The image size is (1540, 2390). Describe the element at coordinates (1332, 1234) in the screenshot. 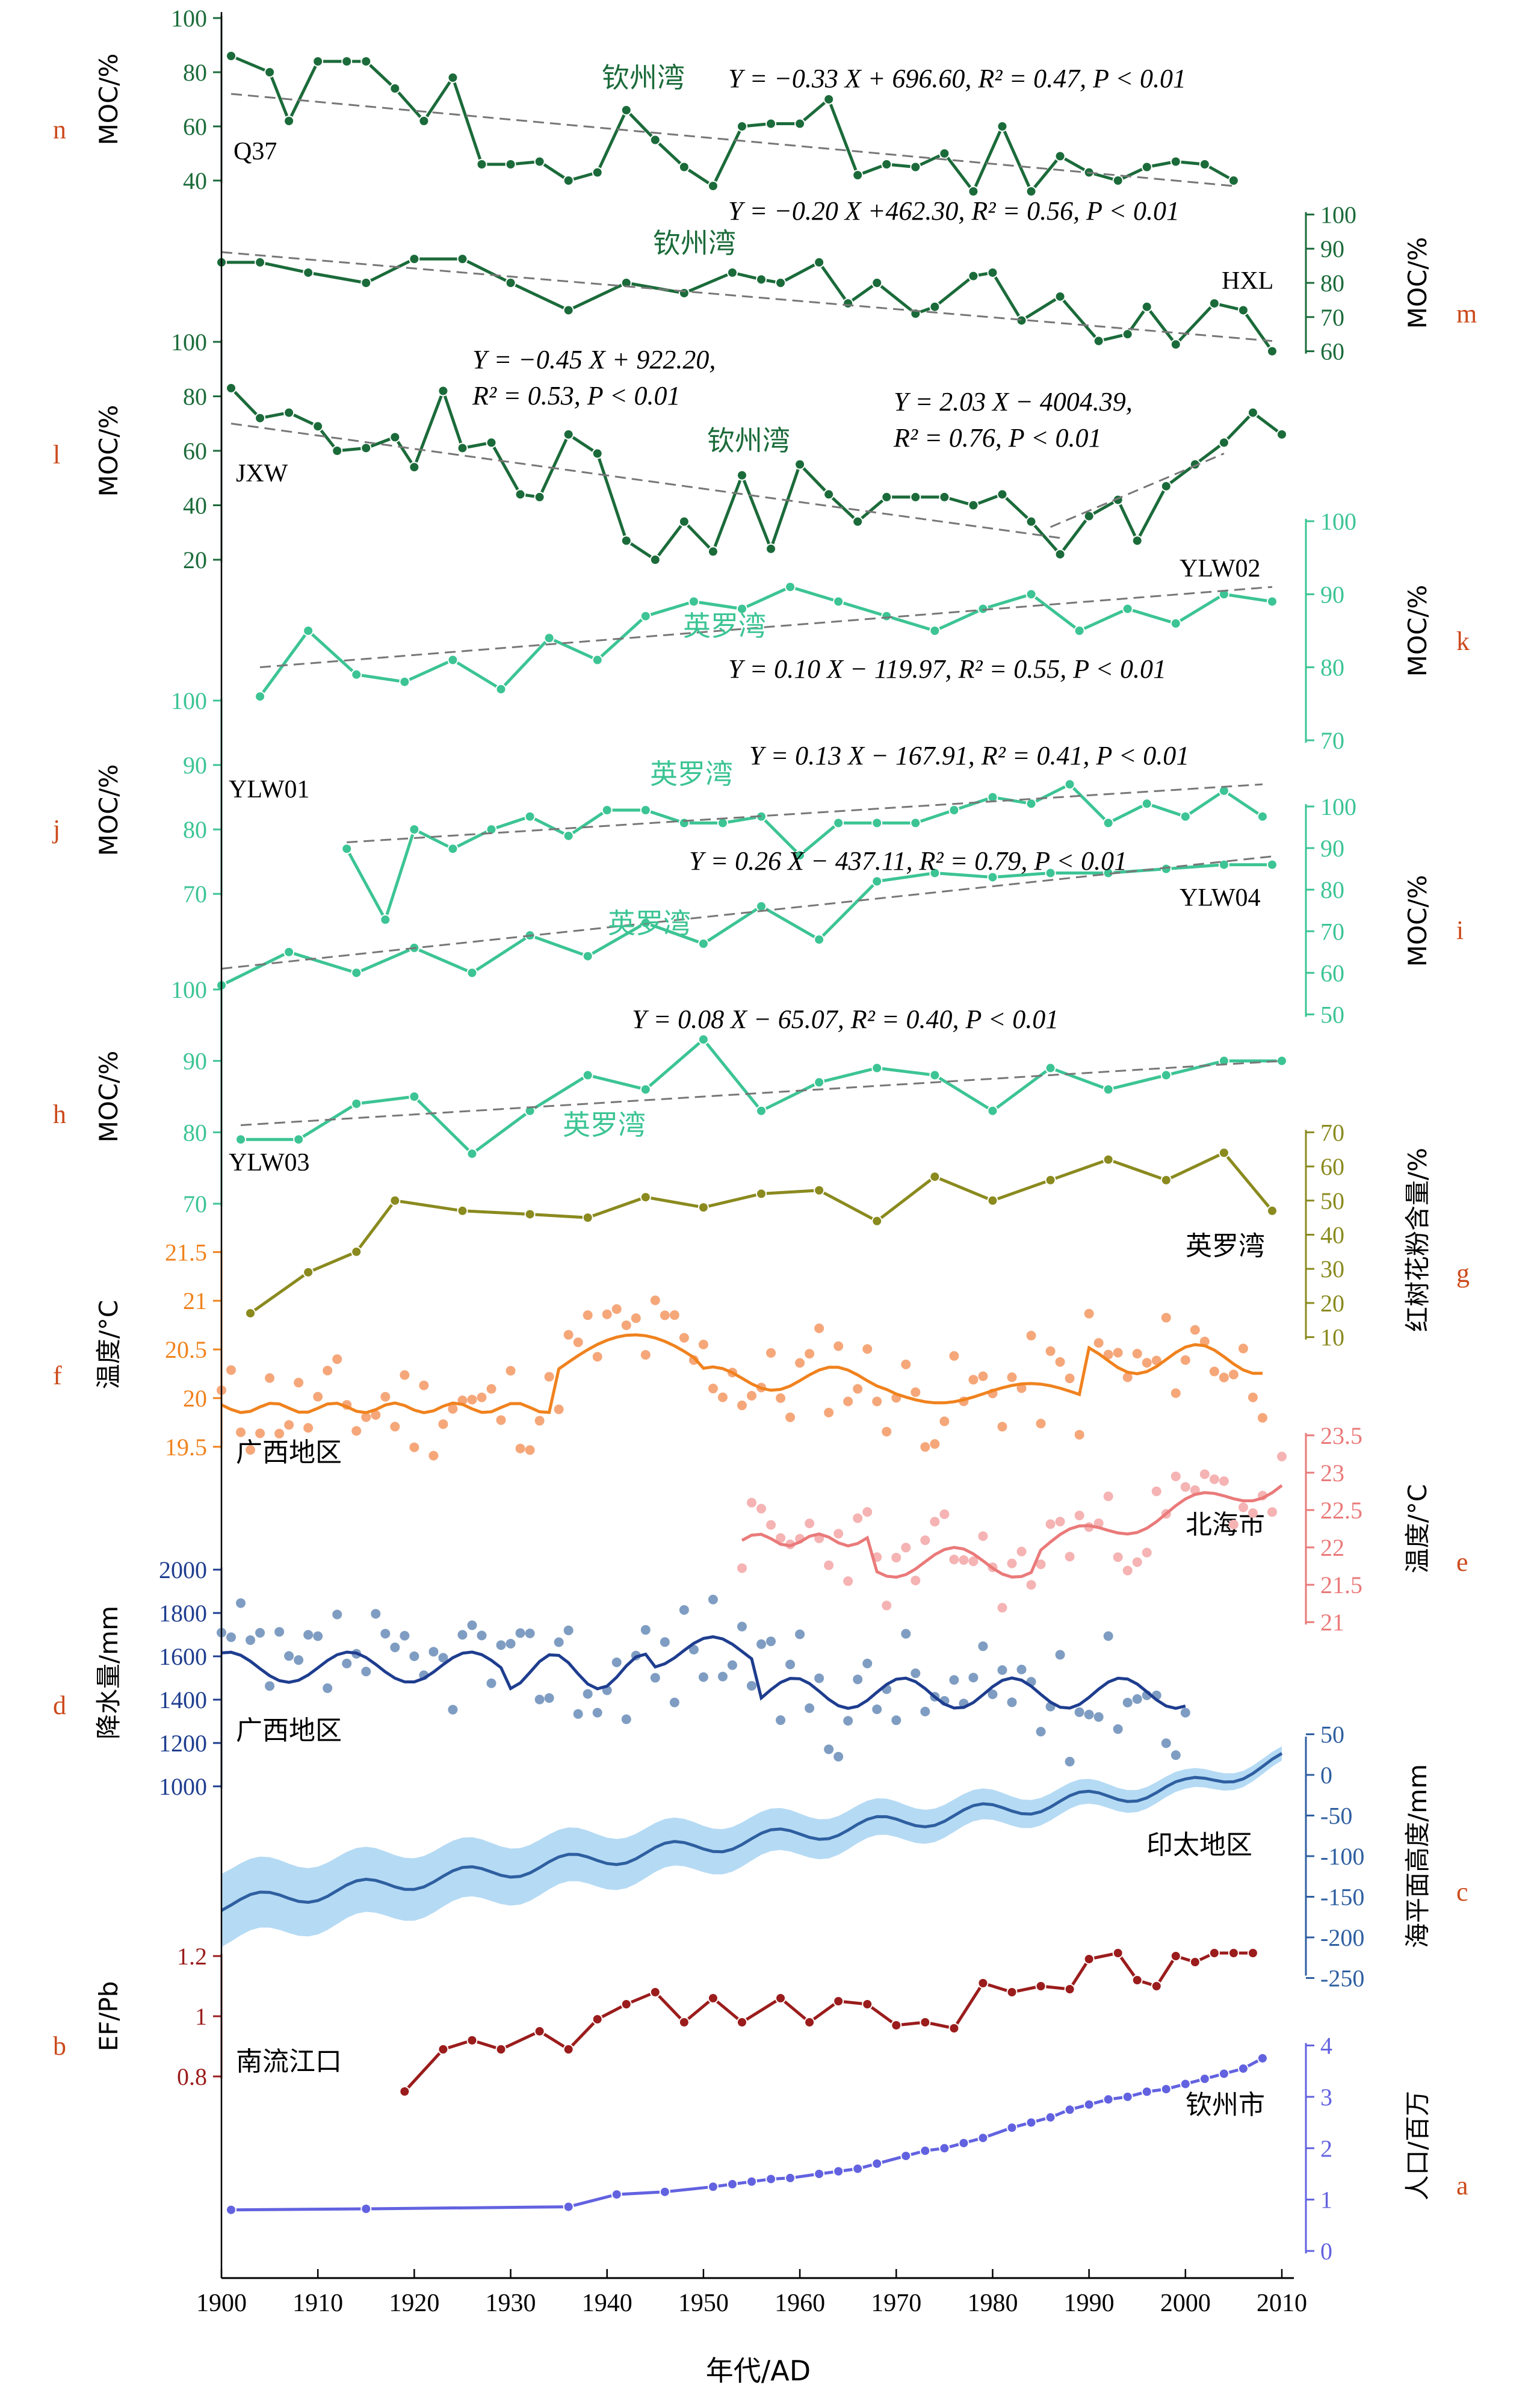

I see `y-tick-label: 40` at that location.